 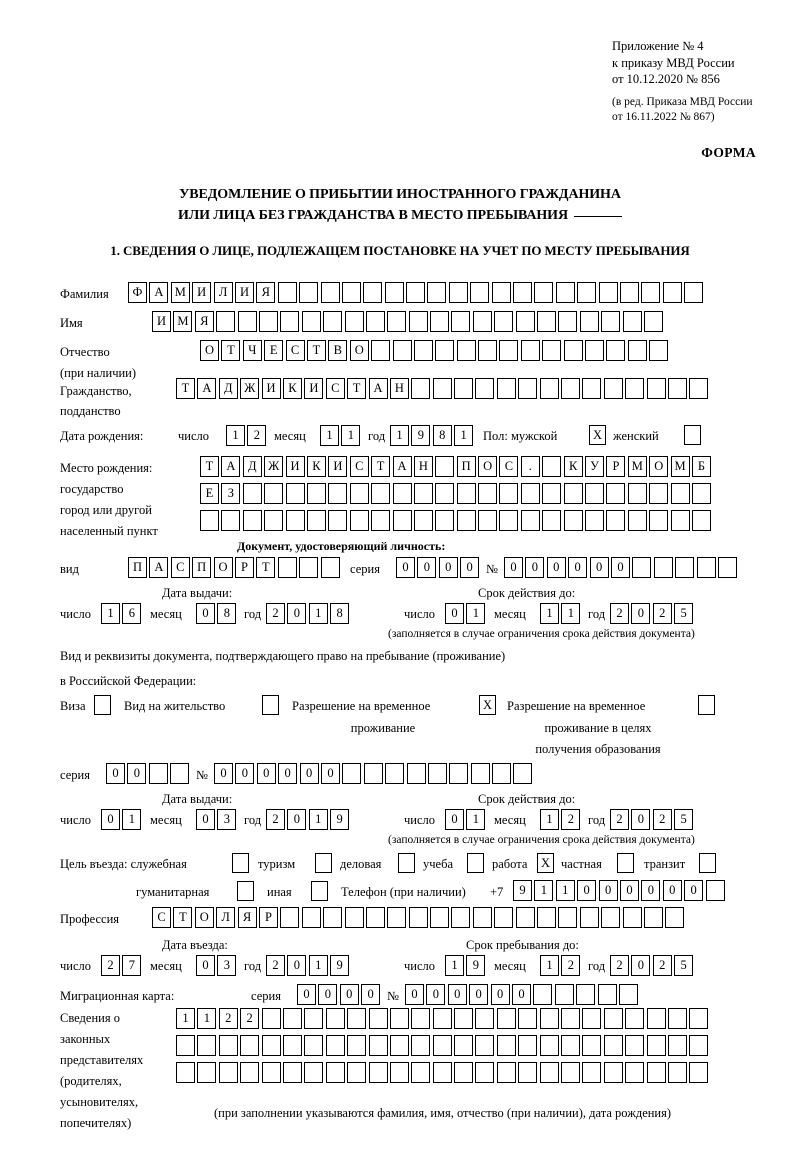 I want to click on birth-month-cell-2: 1, so click(x=351, y=435).